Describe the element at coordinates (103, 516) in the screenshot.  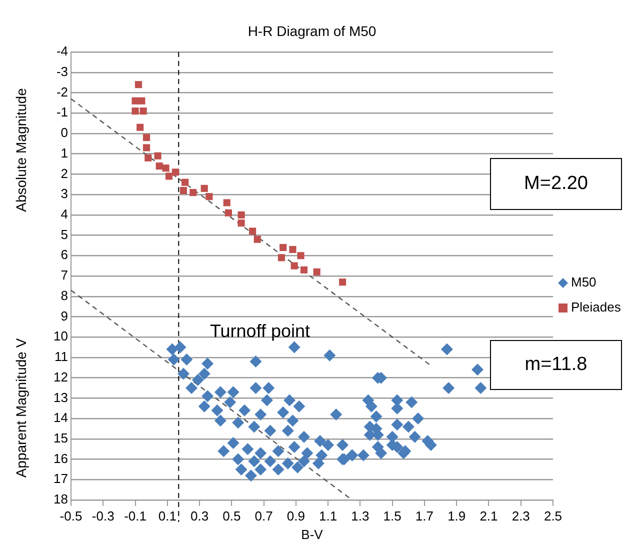
I see `x-tick-label: -0.3` at that location.